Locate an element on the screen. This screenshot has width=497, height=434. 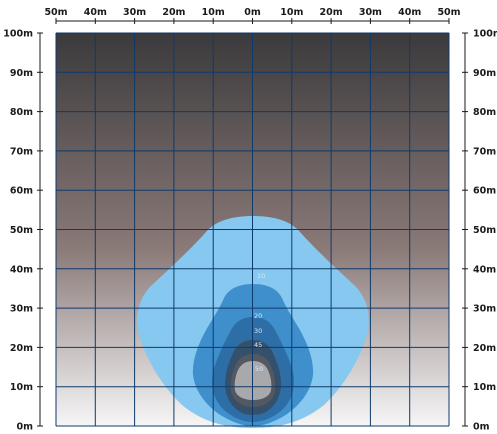
right-axis-label: 50m is located at coordinates (484, 230).